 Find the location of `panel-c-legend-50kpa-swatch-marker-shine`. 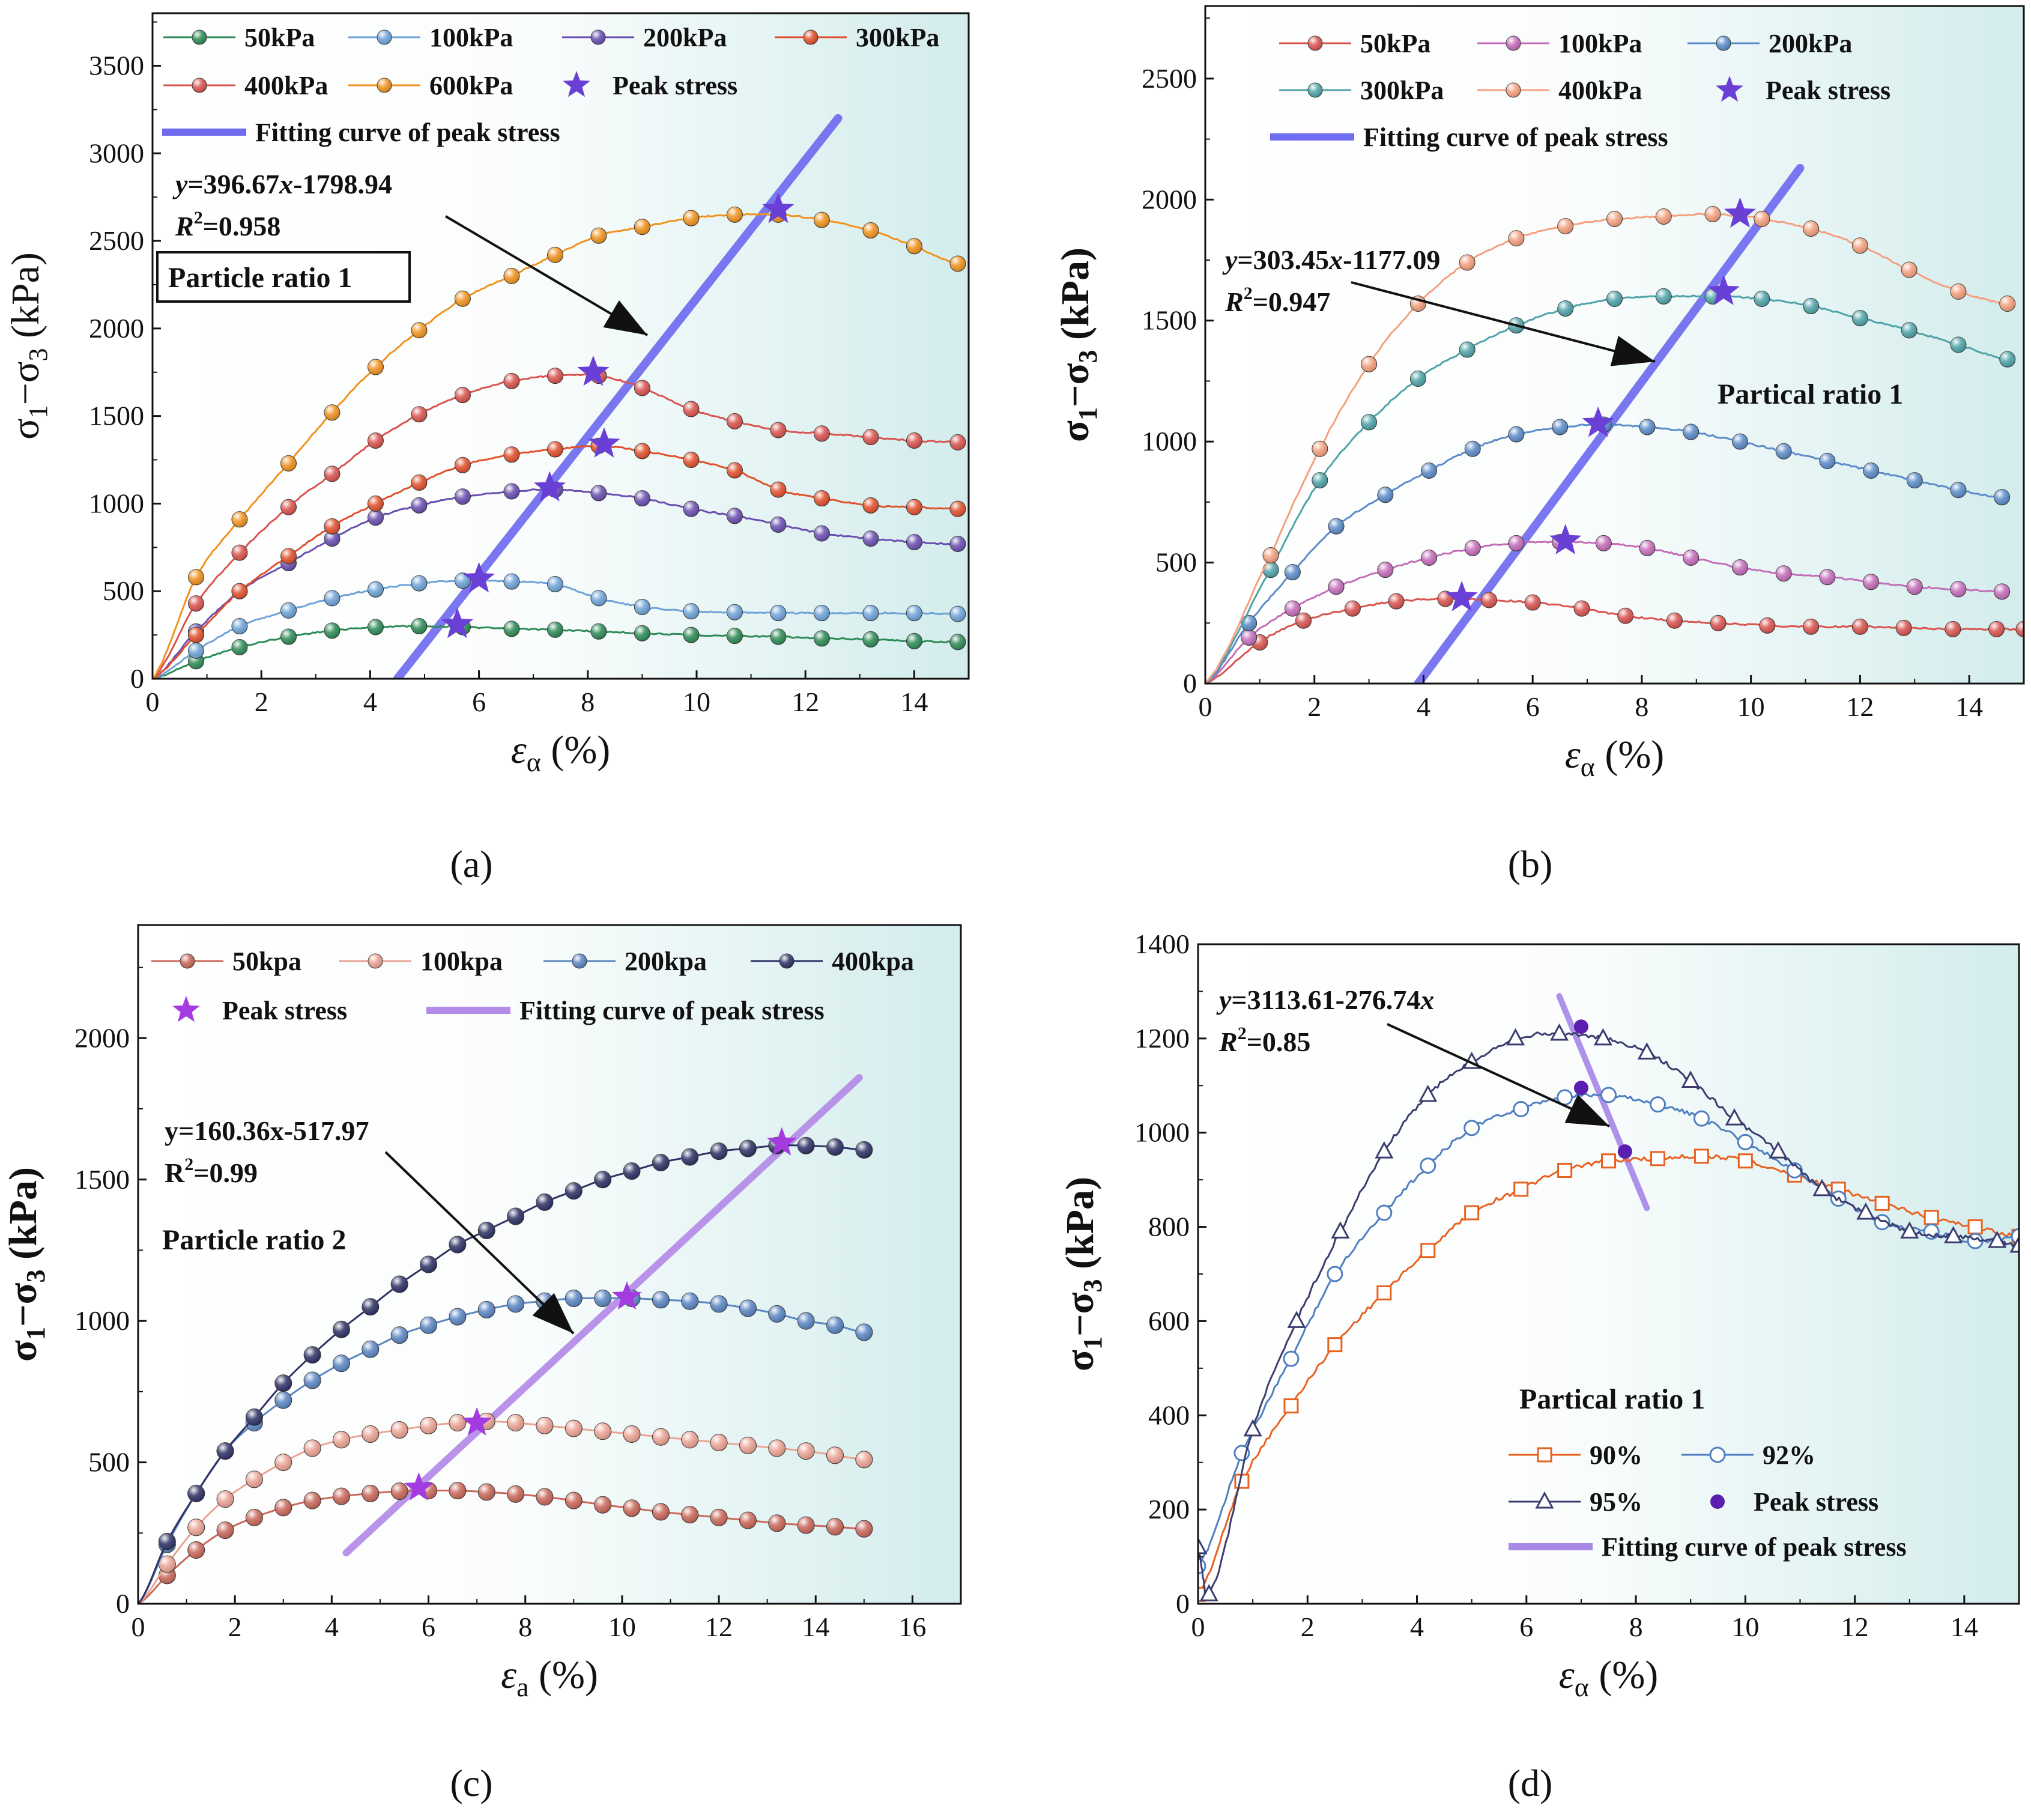

panel-c-legend-50kpa-swatch-marker-shine is located at coordinates (188, 961).